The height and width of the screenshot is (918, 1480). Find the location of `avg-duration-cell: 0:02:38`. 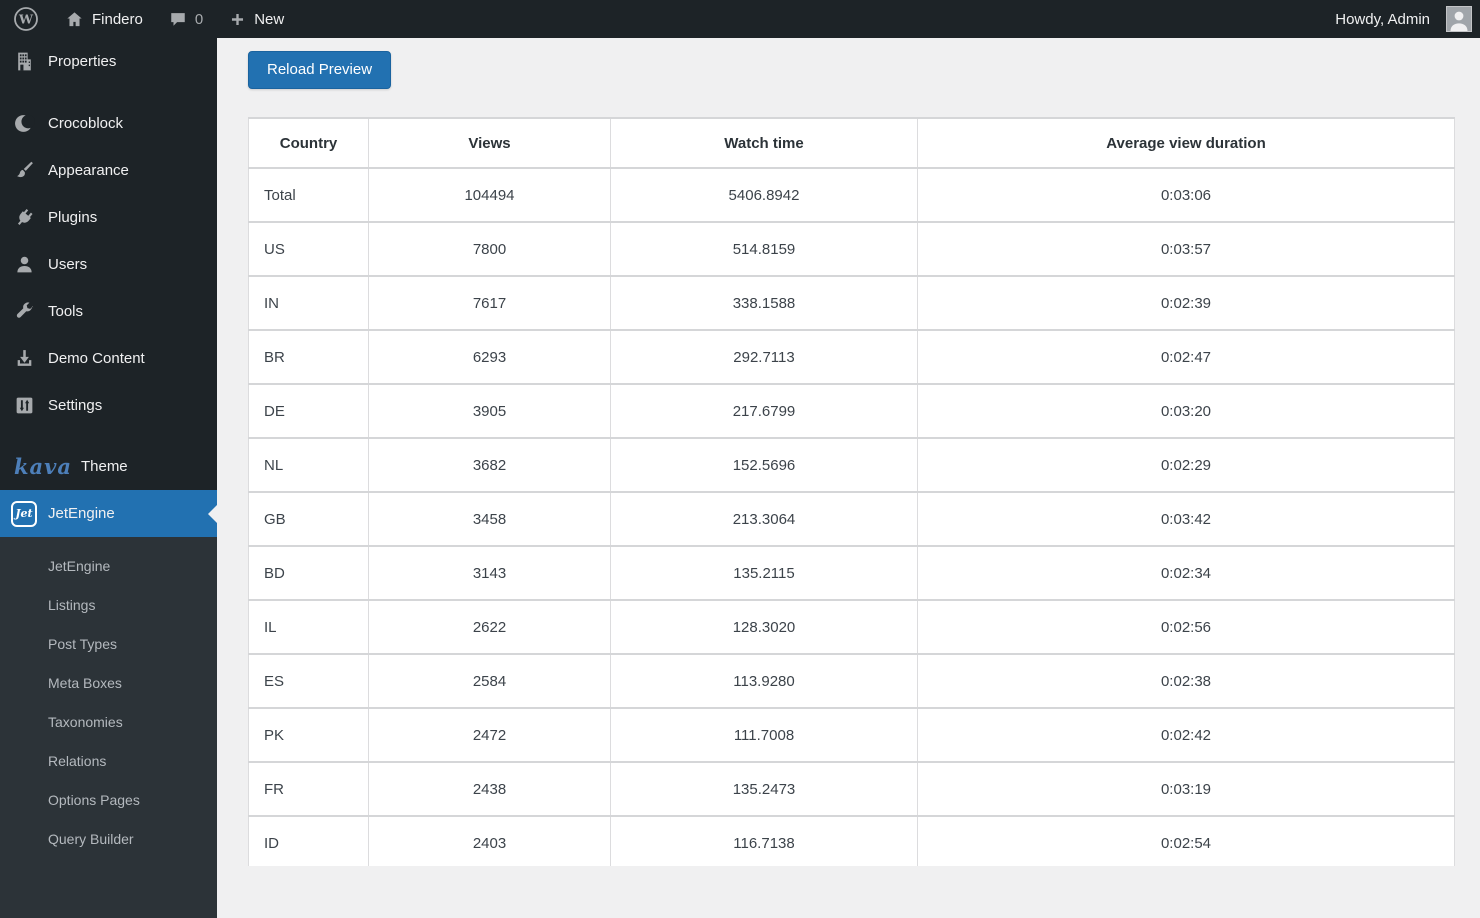

avg-duration-cell: 0:02:38 is located at coordinates (1186, 681).